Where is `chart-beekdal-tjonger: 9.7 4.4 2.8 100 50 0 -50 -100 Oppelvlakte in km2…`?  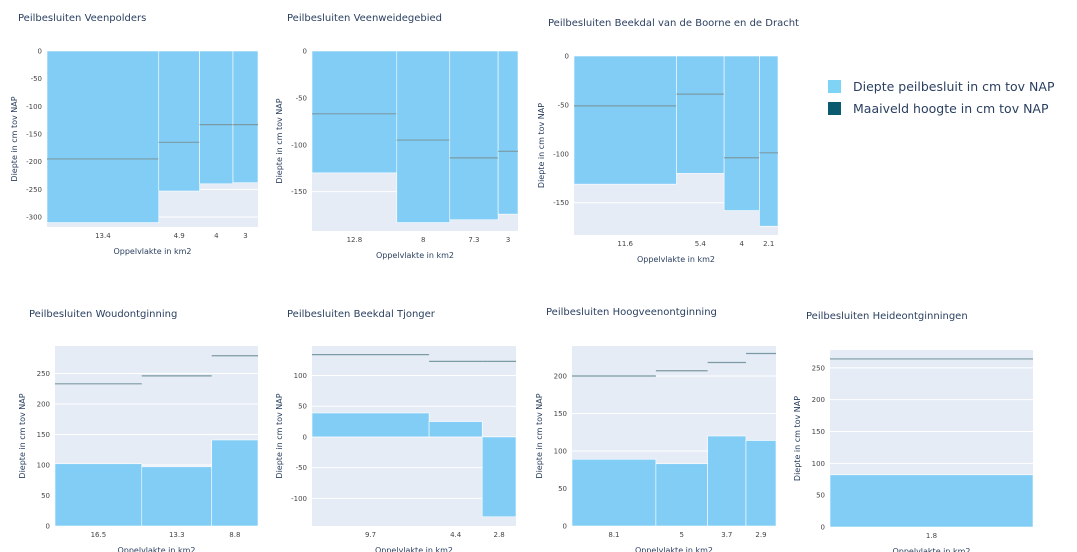
chart-beekdal-tjonger: 9.7 4.4 2.8 100 50 0 -50 -100 Oppelvlakte in km2… is located at coordinates (396, 449).